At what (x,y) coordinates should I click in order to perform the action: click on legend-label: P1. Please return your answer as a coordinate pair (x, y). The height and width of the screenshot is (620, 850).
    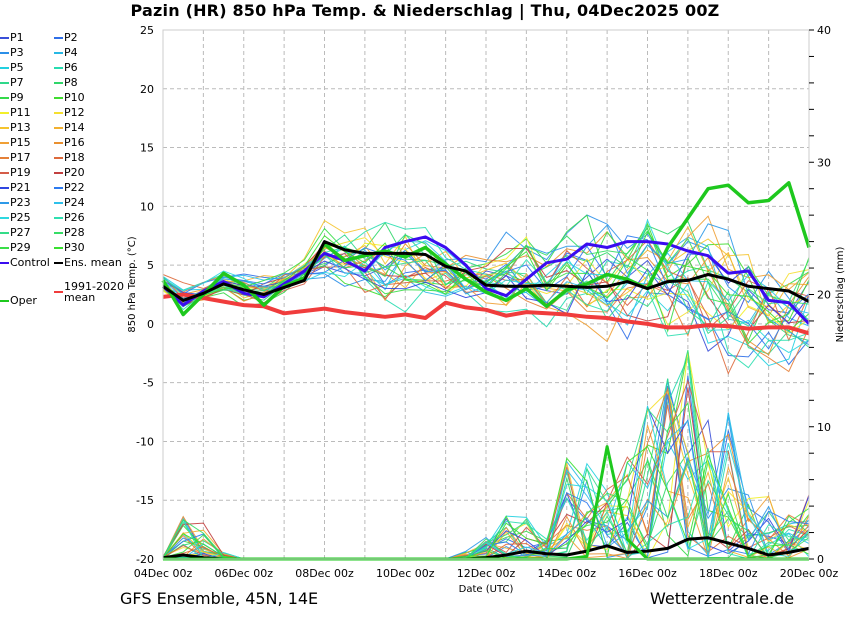
    Looking at the image, I should click on (17, 37).